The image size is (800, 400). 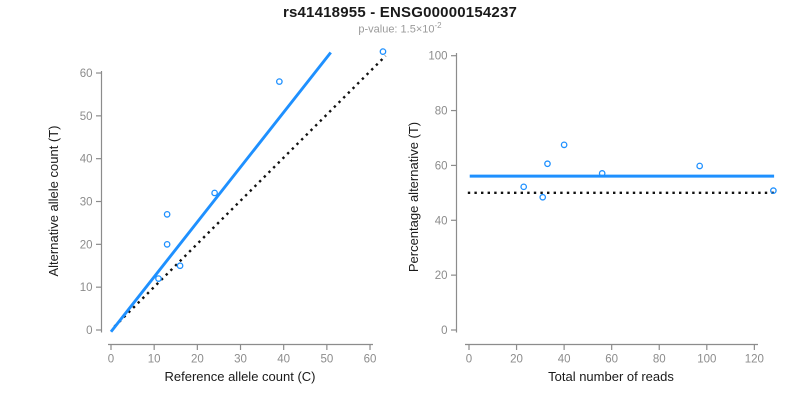 What do you see at coordinates (86, 288) in the screenshot?
I see `left-y-tick-label: 10` at bounding box center [86, 288].